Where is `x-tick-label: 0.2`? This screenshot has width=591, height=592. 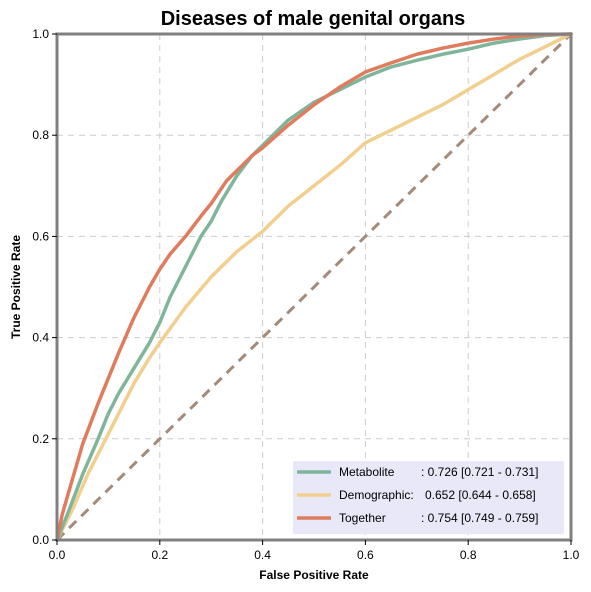 x-tick-label: 0.2 is located at coordinates (159, 555).